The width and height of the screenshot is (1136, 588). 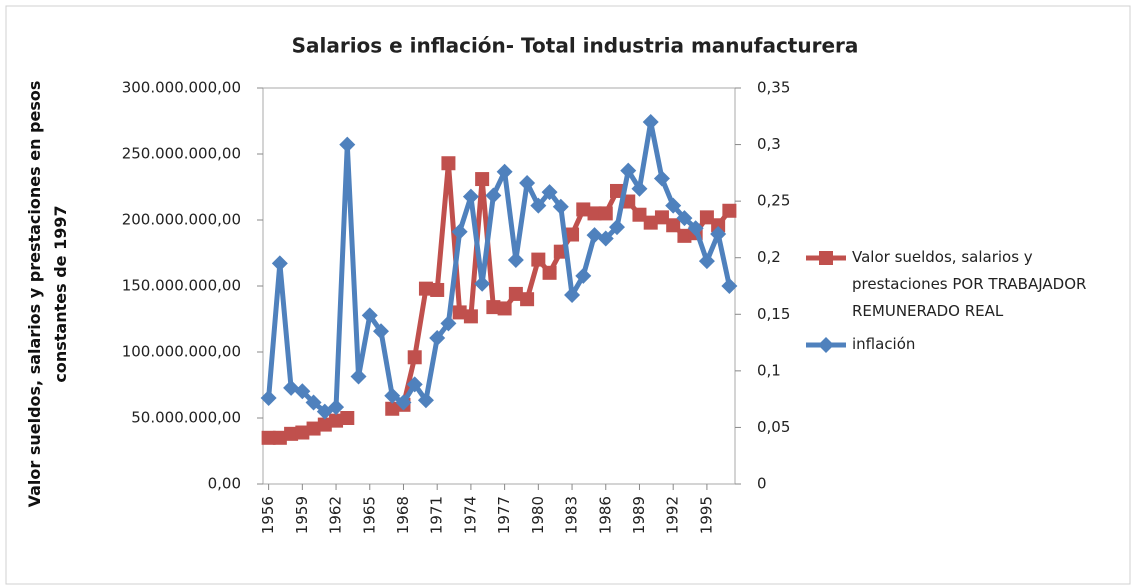 I want to click on x-tick-label: 1974, so click(x=470, y=515).